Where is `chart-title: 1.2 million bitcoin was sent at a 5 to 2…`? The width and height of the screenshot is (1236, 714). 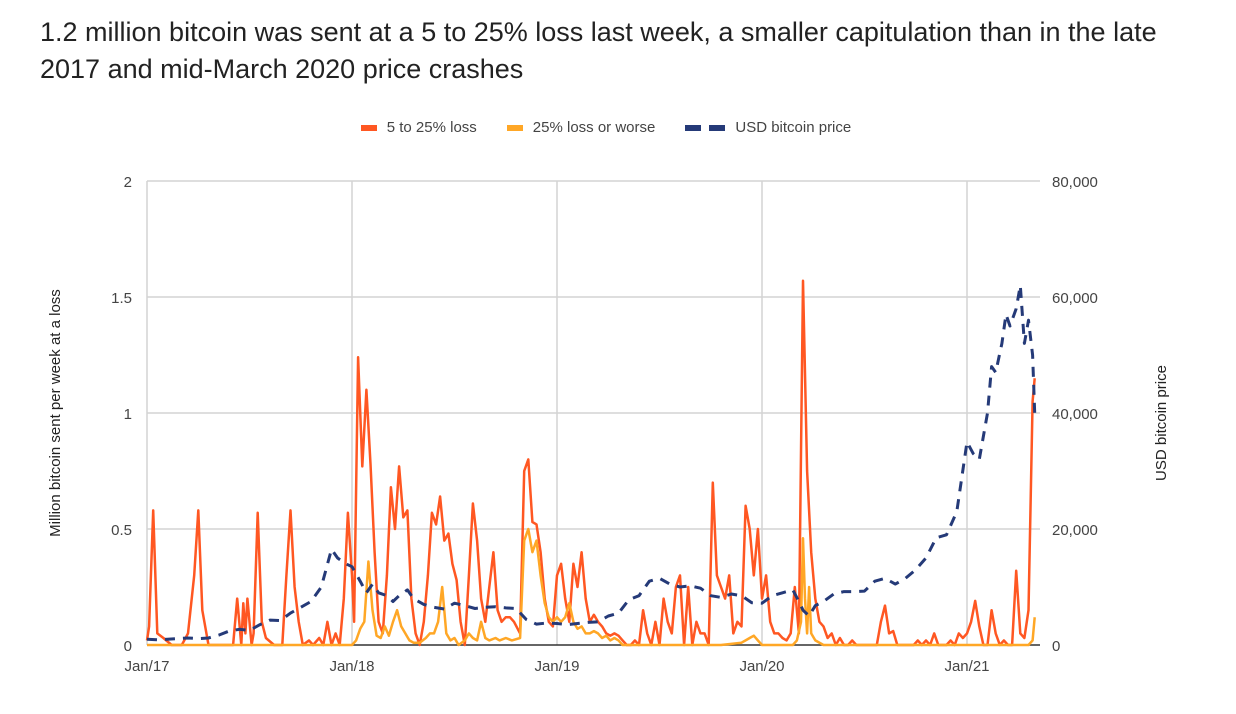 chart-title: 1.2 million bitcoin was sent at a 5 to 2… is located at coordinates (598, 50).